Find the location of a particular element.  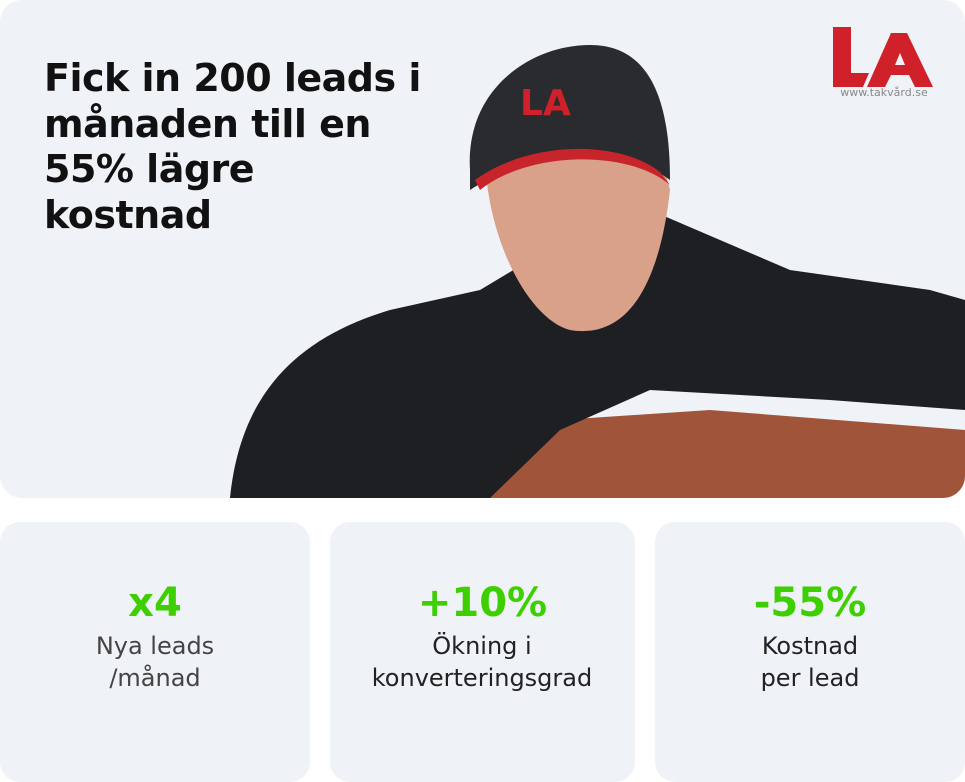

stat-label: Kostnad per lead is located at coordinates (810, 662).